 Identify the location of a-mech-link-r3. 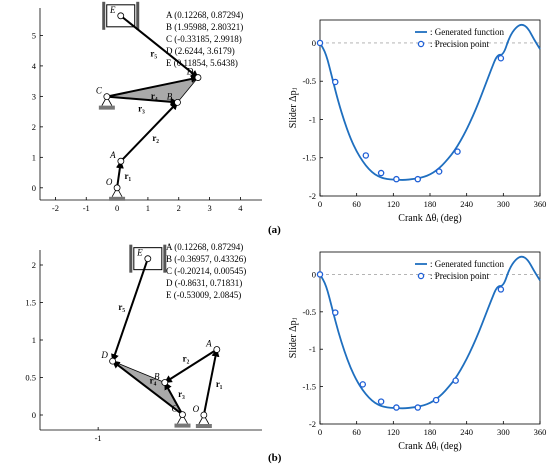
(142, 100).